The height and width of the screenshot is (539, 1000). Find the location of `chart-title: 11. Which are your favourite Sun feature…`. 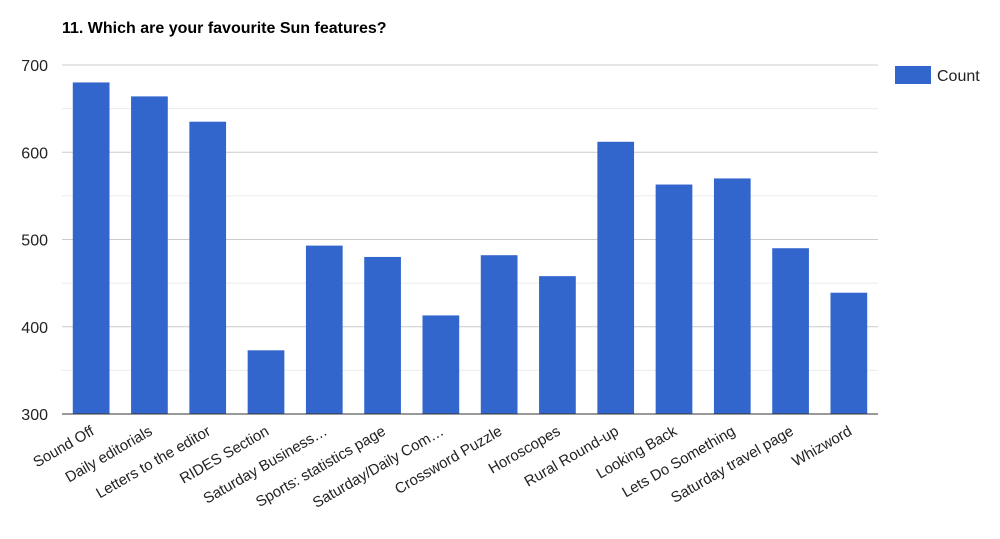

chart-title: 11. Which are your favourite Sun feature… is located at coordinates (224, 28).